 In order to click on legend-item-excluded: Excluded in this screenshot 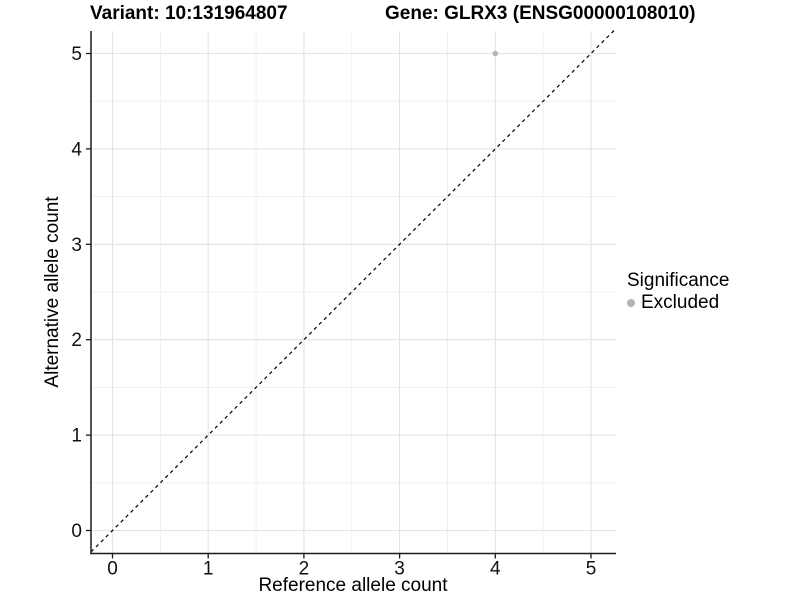, I will do `click(678, 302)`.